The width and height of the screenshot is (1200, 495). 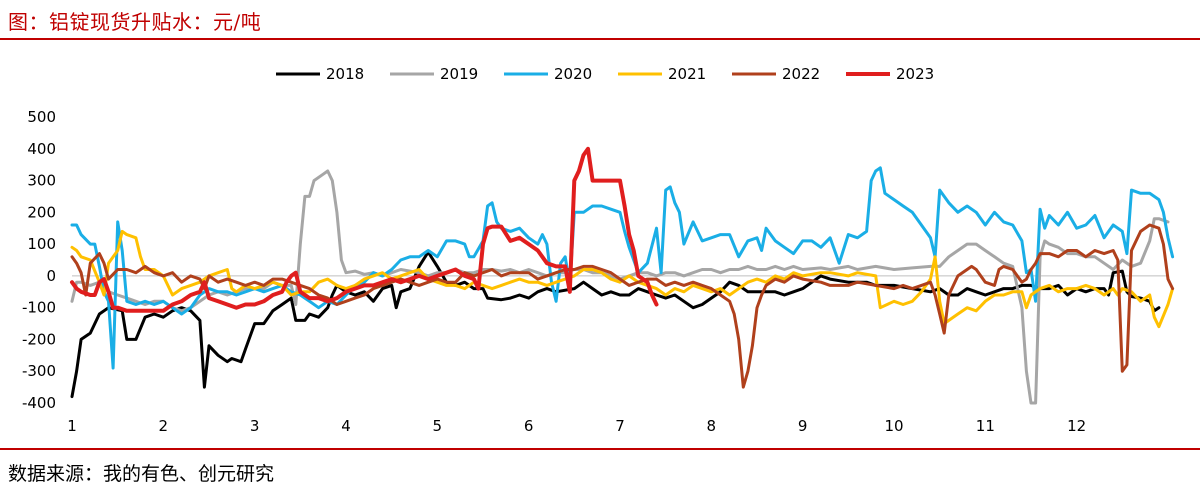 What do you see at coordinates (346, 426) in the screenshot?
I see `x-tick-label: 4` at bounding box center [346, 426].